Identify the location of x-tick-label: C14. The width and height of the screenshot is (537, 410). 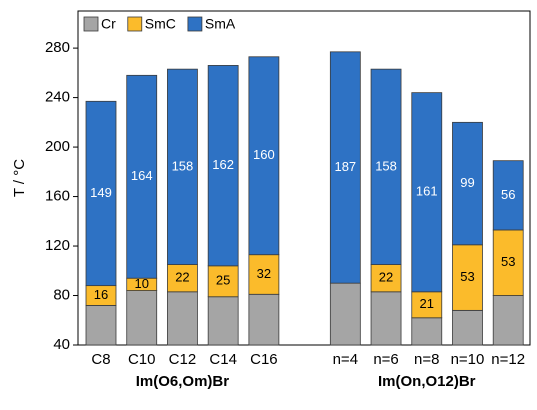
(223, 359).